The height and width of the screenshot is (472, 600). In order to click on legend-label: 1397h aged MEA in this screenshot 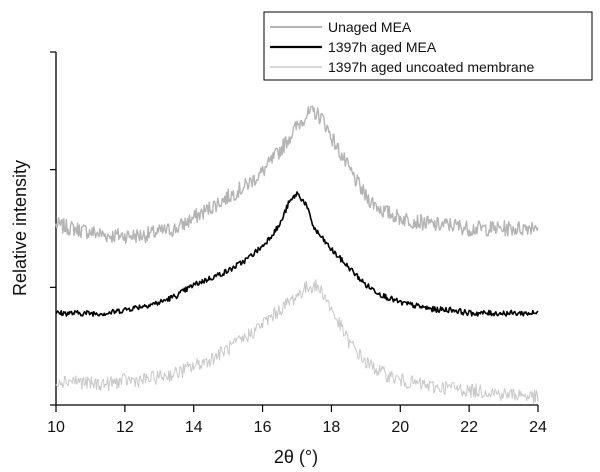, I will do `click(382, 47)`.